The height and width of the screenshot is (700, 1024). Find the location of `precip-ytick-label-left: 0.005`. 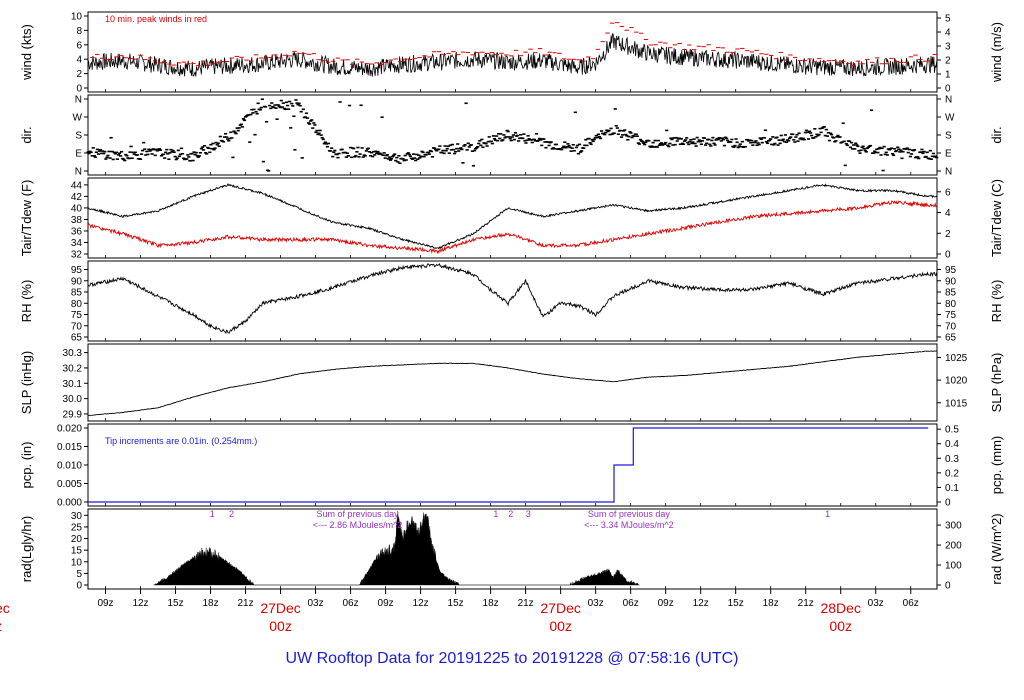

precip-ytick-label-left: 0.005 is located at coordinates (69, 484).